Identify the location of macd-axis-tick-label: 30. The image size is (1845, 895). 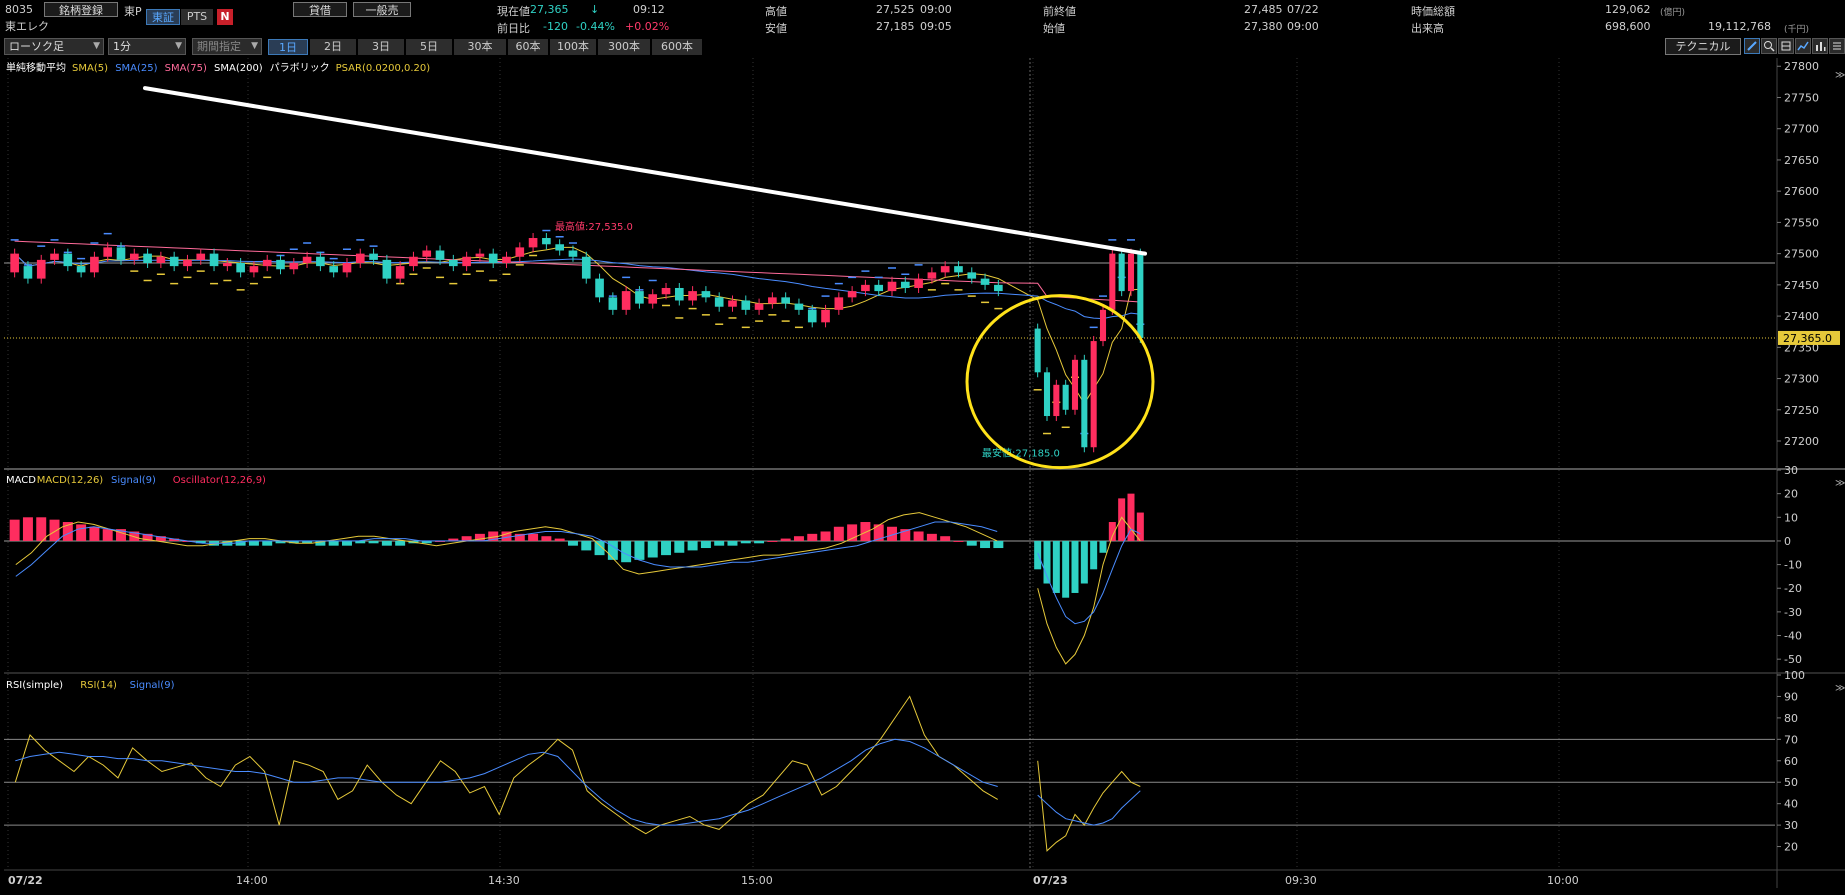
(1791, 470).